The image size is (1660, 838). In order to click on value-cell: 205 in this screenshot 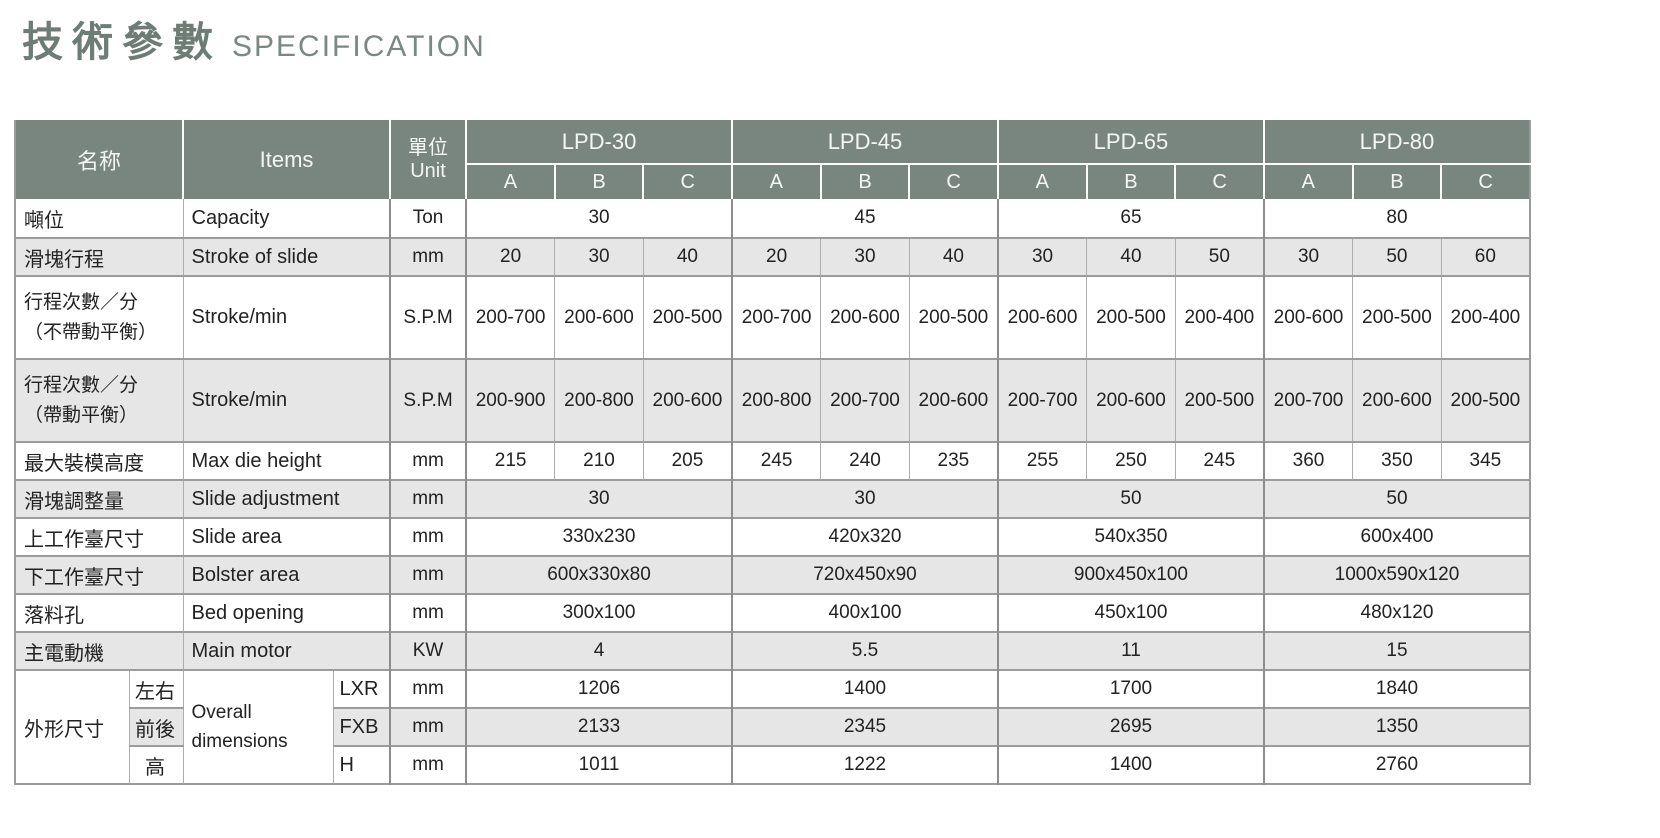, I will do `click(687, 460)`.